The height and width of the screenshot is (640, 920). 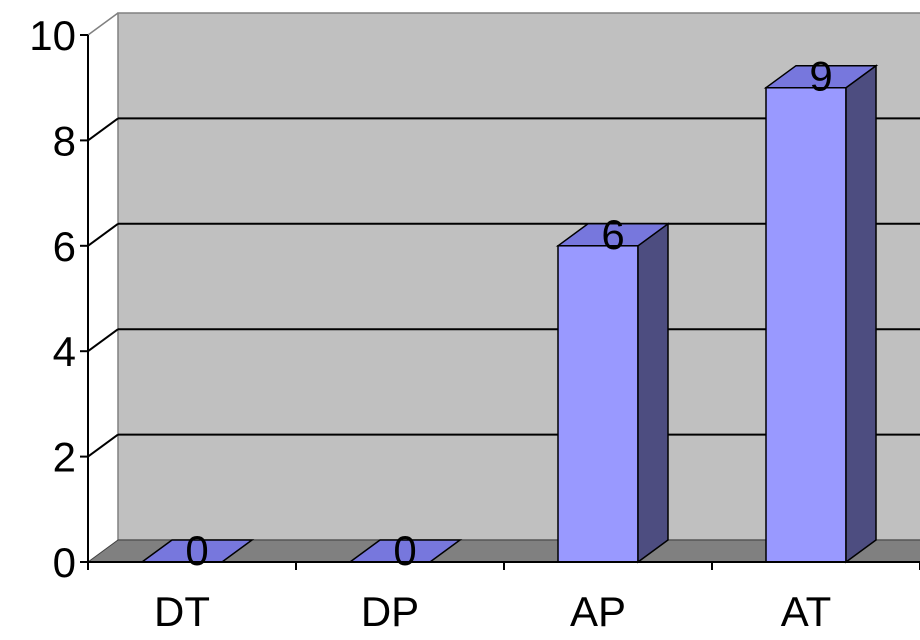 What do you see at coordinates (598, 611) in the screenshot?
I see `x-tick-label: AP` at bounding box center [598, 611].